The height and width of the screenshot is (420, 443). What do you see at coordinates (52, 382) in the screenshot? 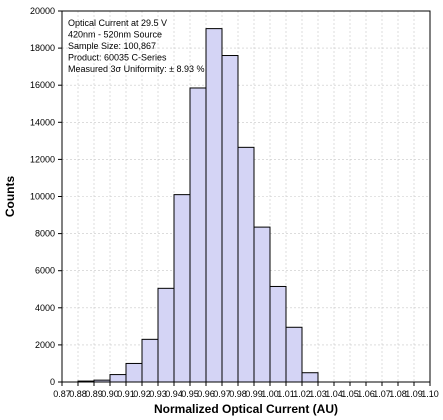
I see `y-tick-label: 0` at bounding box center [52, 382].